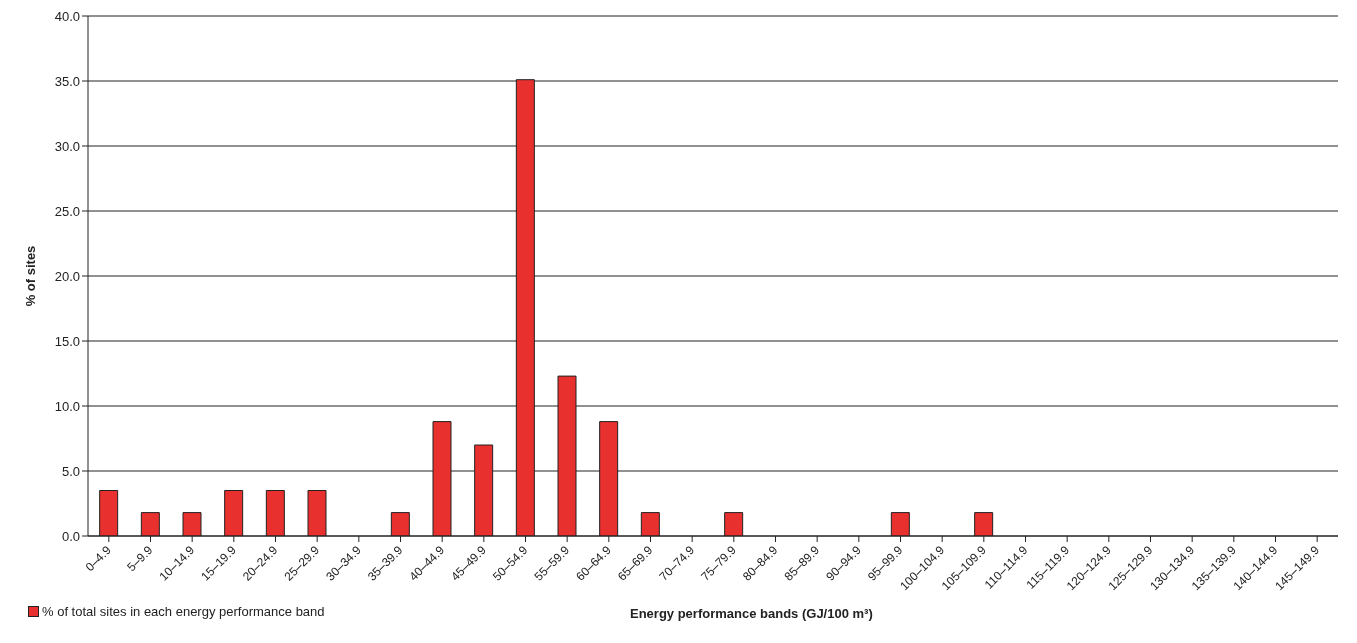 Image resolution: width=1357 pixels, height=643 pixels. I want to click on y-tick-label: 15.0, so click(67, 341).